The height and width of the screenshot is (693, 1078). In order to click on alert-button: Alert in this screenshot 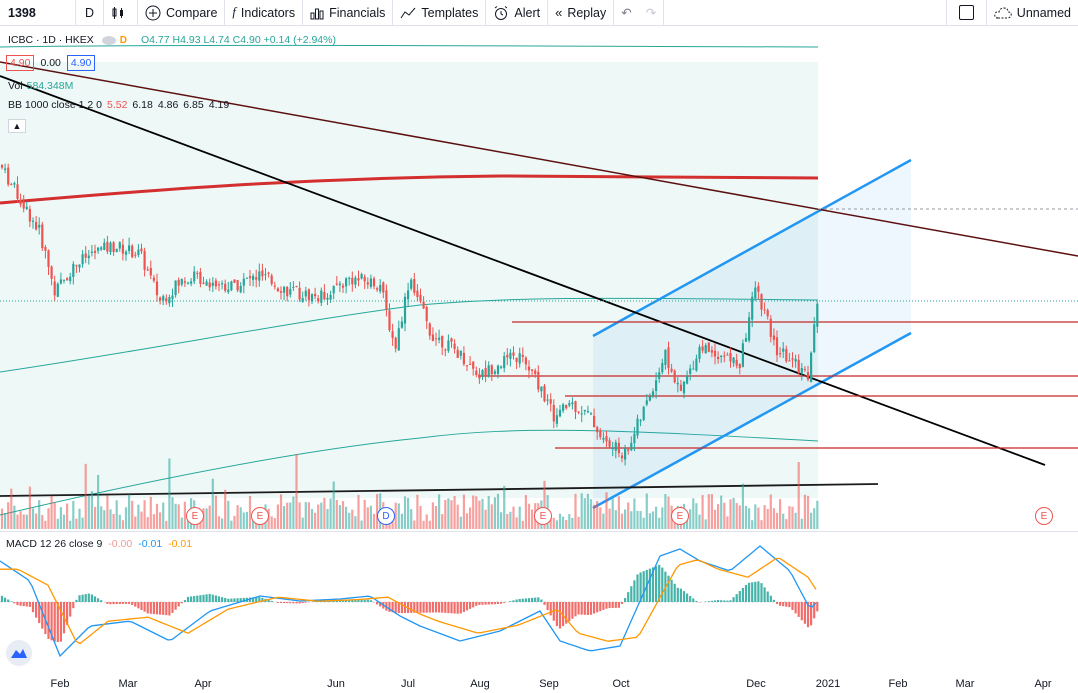, I will do `click(517, 13)`.